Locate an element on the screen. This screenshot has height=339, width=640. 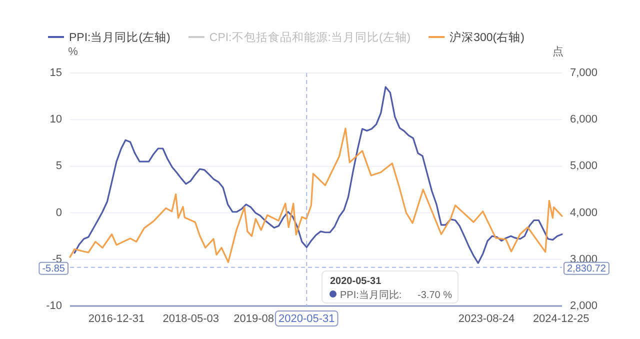
ref-line-label: 2020-05-31 is located at coordinates (306, 319).